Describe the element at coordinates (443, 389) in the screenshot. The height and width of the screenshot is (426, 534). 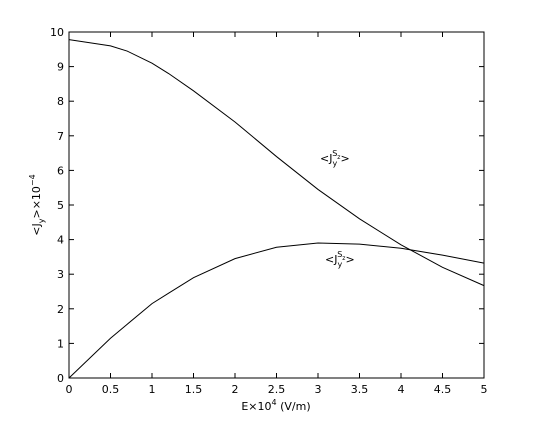
I see `x-tick-label: 4.5` at that location.